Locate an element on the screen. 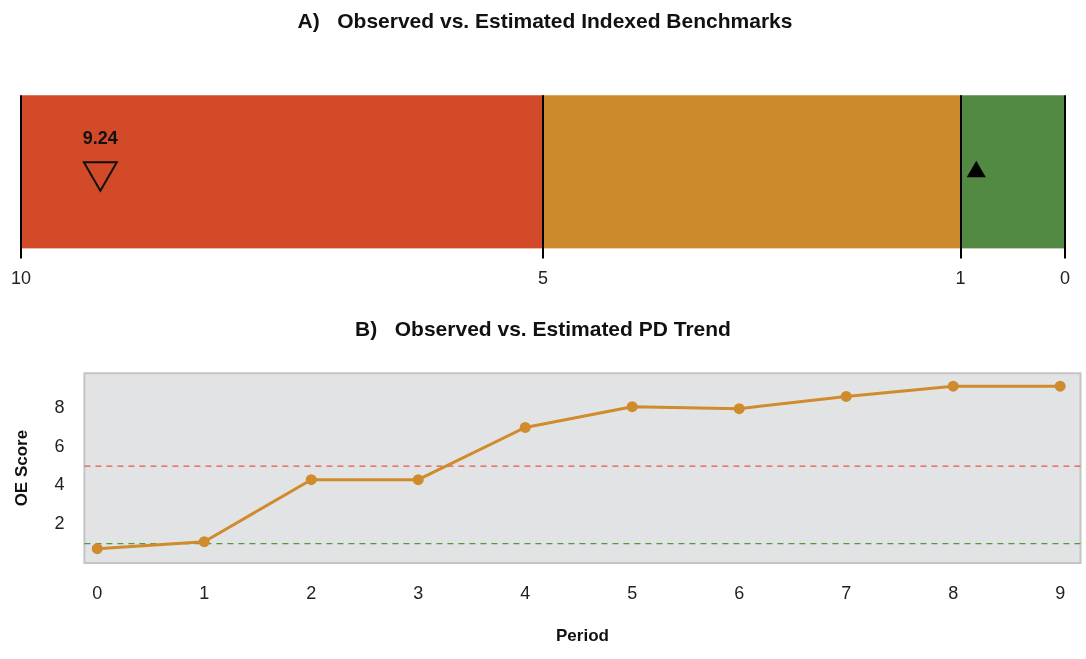  x-axis-title: Period is located at coordinates (582, 636).